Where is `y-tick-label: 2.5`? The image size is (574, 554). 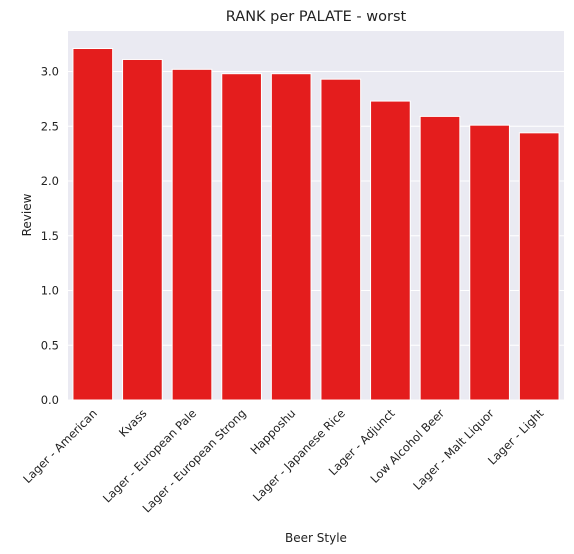
y-tick-label: 2.5 is located at coordinates (50, 126).